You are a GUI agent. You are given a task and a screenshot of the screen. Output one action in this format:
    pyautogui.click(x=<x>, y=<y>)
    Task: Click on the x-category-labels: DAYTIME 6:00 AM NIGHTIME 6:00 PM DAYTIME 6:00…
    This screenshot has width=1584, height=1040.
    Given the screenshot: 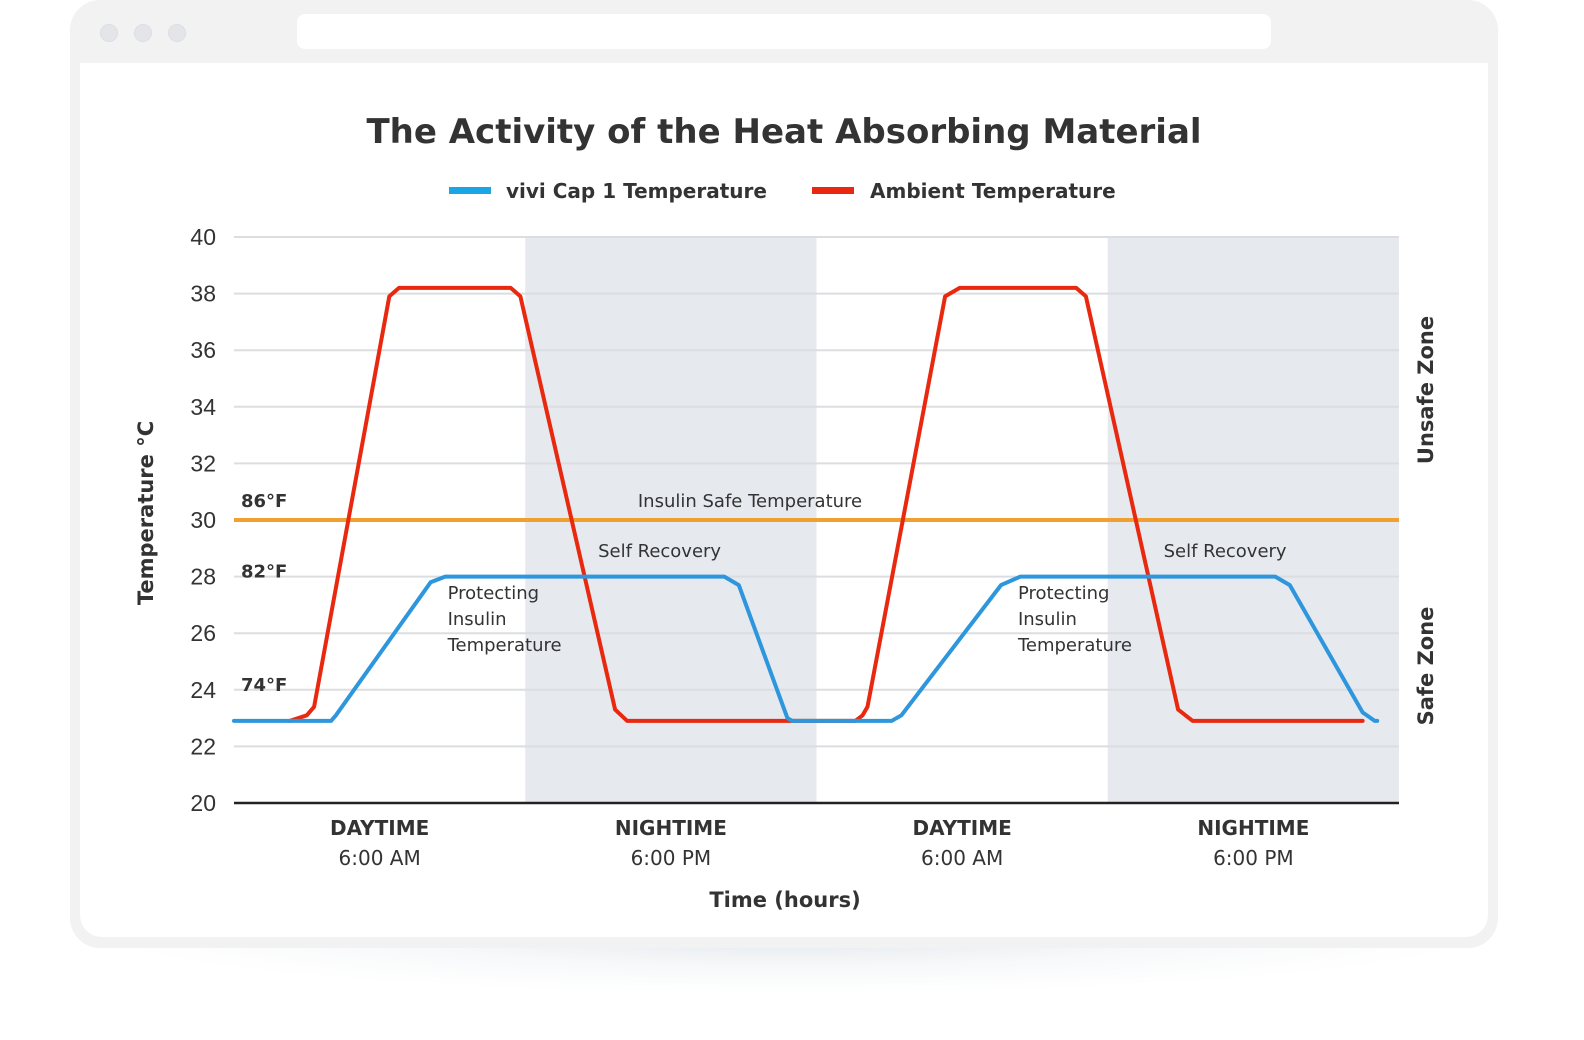 What is the action you would take?
    pyautogui.click(x=819, y=843)
    